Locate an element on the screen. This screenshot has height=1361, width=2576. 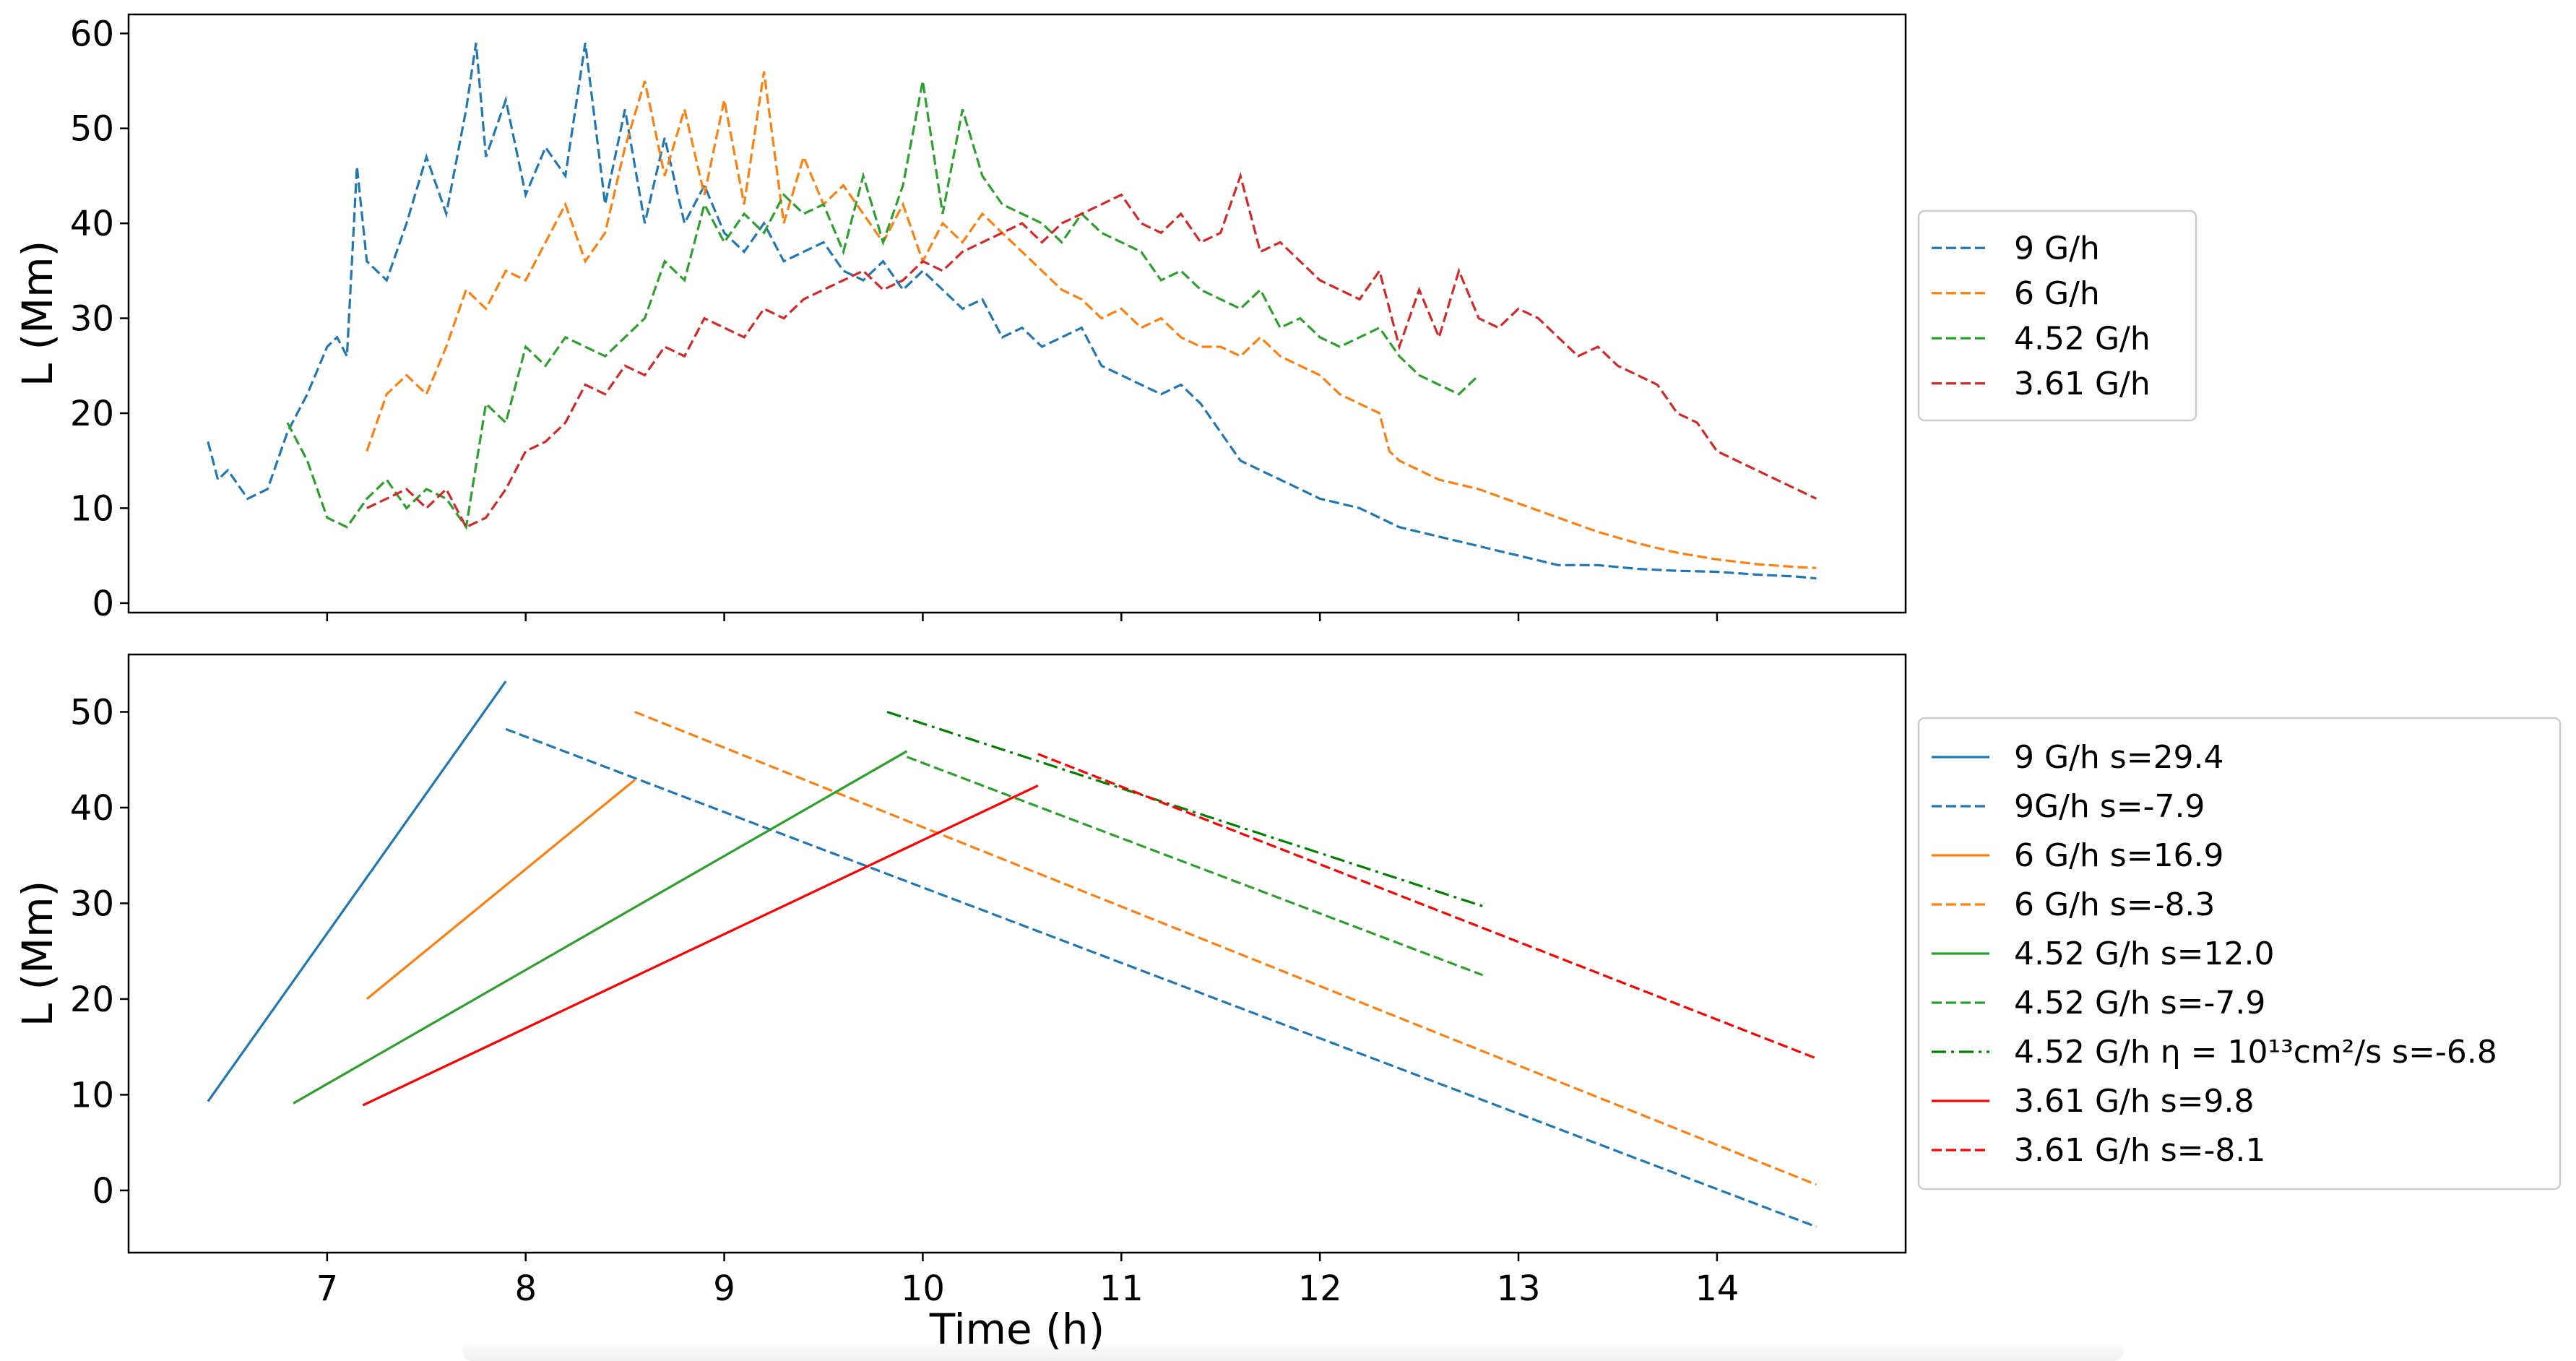
top-ytick-label-6: 60 is located at coordinates (92, 34).